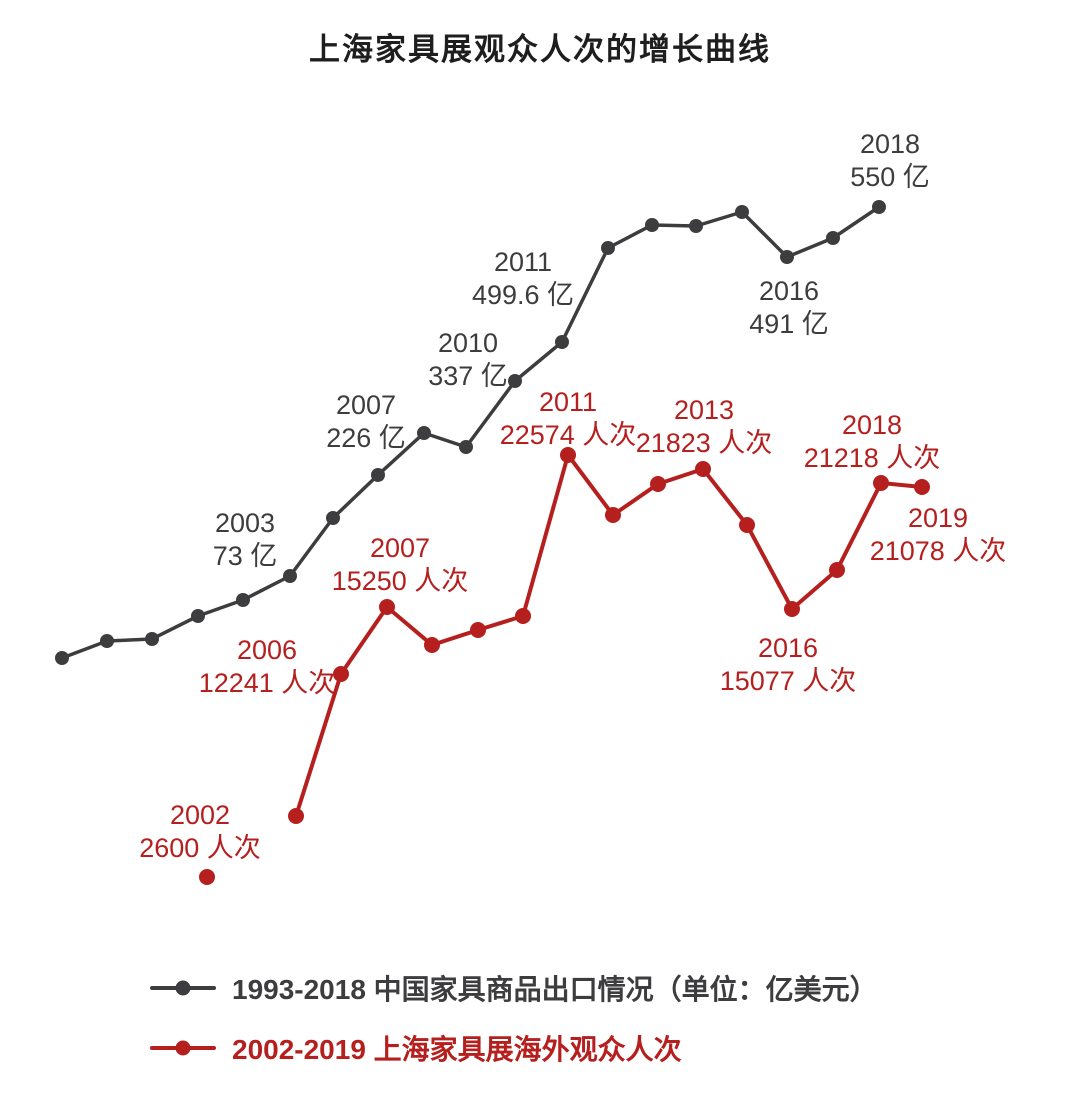 Image resolution: width=1080 pixels, height=1095 pixels. What do you see at coordinates (704, 443) in the screenshot?
I see `visitors-annotation-label: 21823 人次` at bounding box center [704, 443].